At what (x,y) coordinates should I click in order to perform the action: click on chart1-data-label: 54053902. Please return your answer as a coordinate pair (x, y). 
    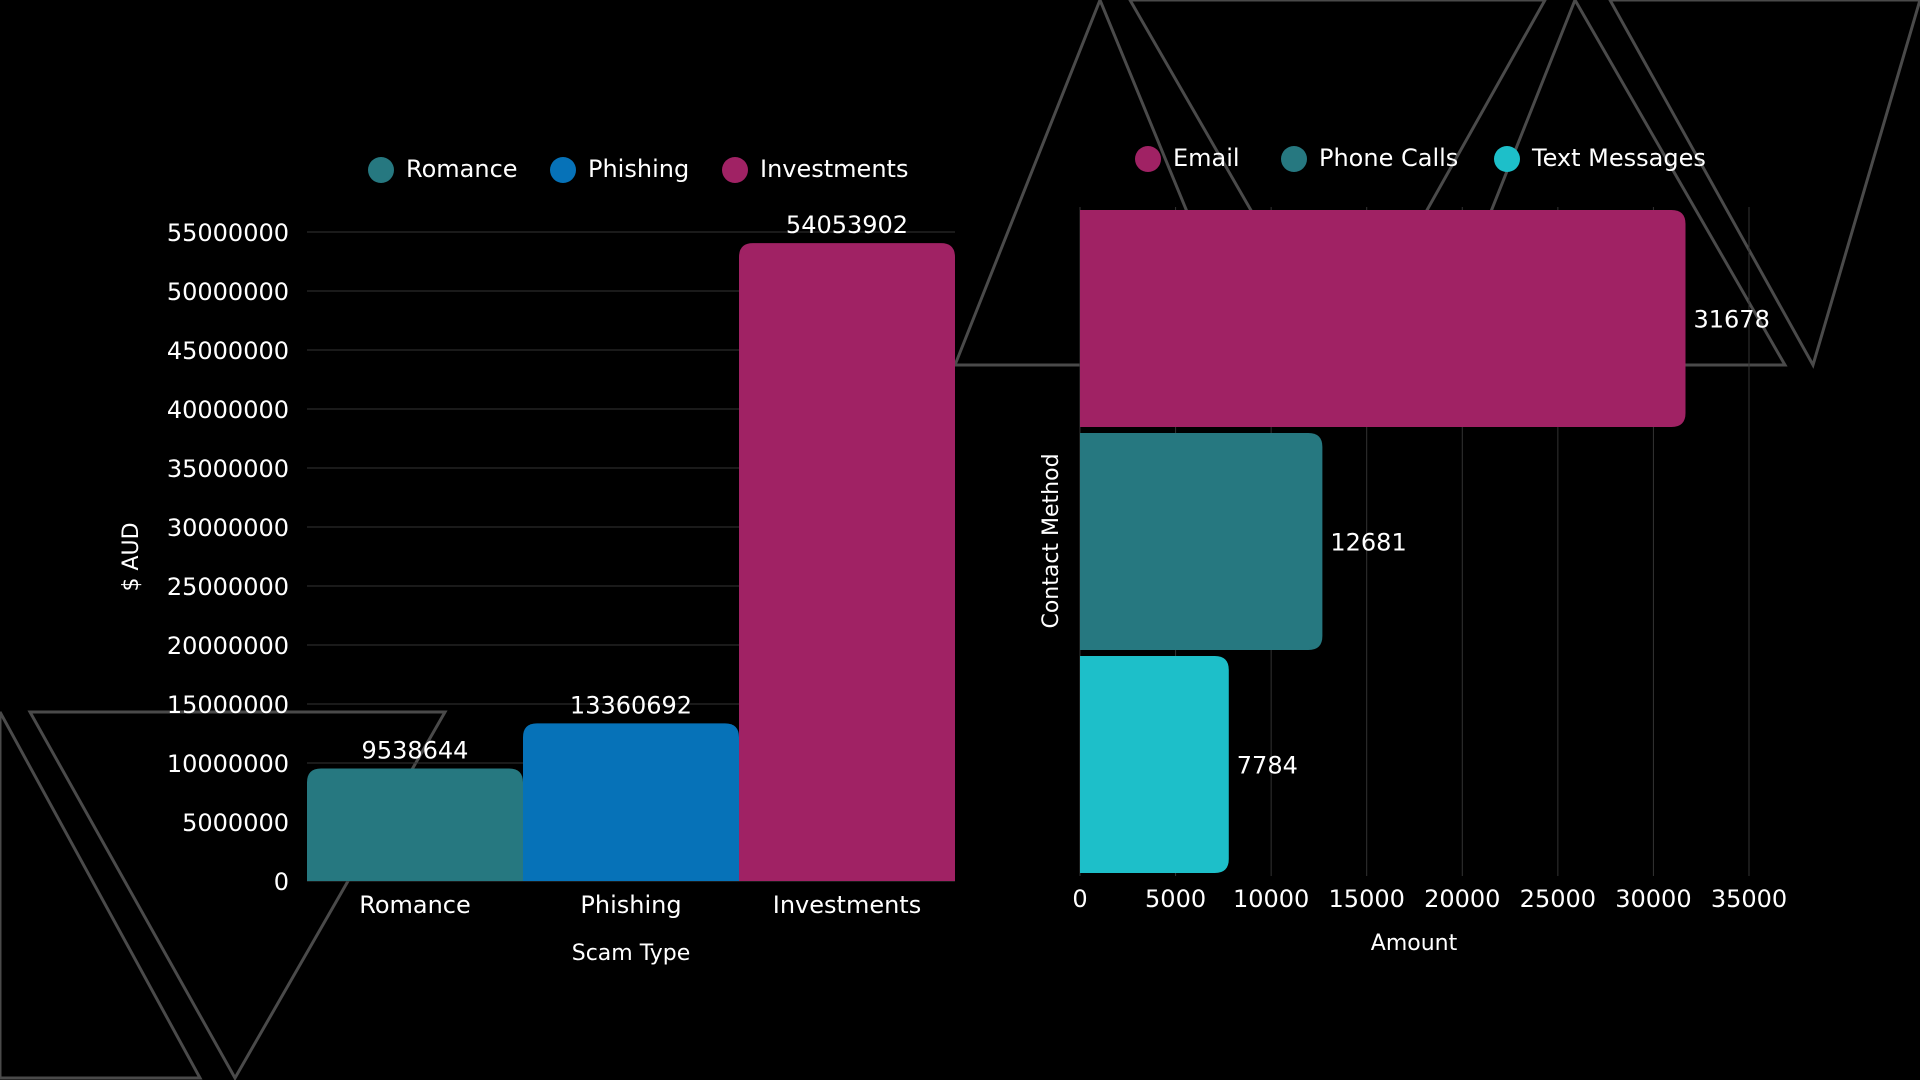
    Looking at the image, I should click on (847, 225).